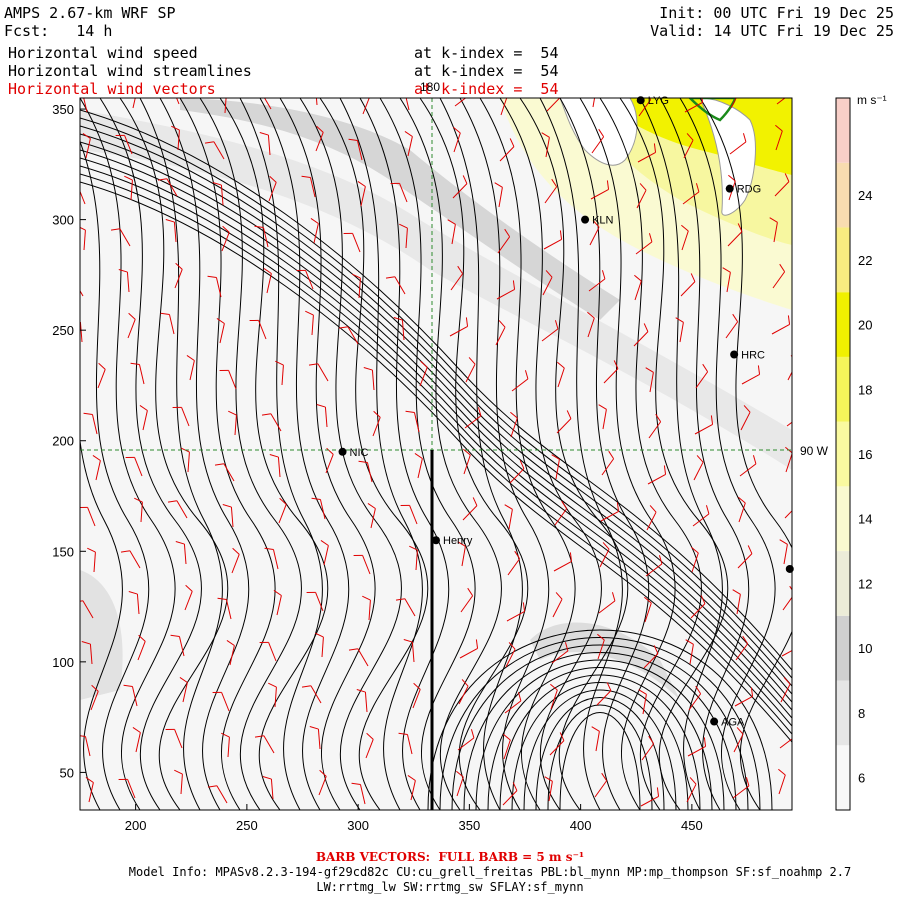  Describe the element at coordinates (861, 713) in the screenshot. I see `colorbar-label: 8` at that location.